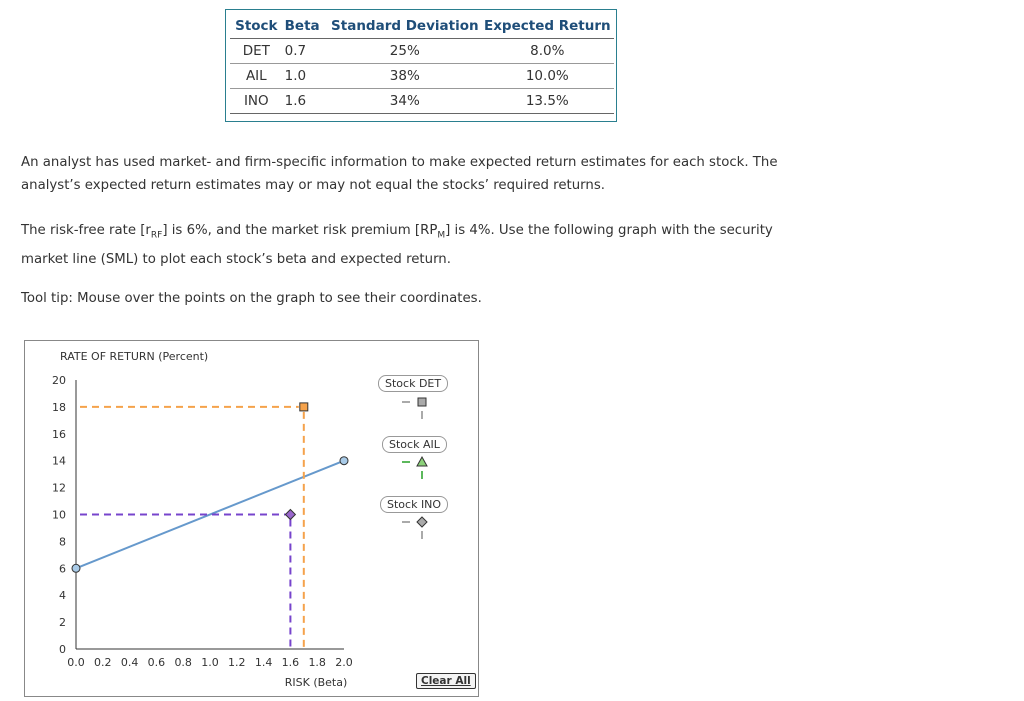 Image resolution: width=1024 pixels, height=701 pixels. I want to click on cell-standard-deviation: 38%, so click(405, 76).